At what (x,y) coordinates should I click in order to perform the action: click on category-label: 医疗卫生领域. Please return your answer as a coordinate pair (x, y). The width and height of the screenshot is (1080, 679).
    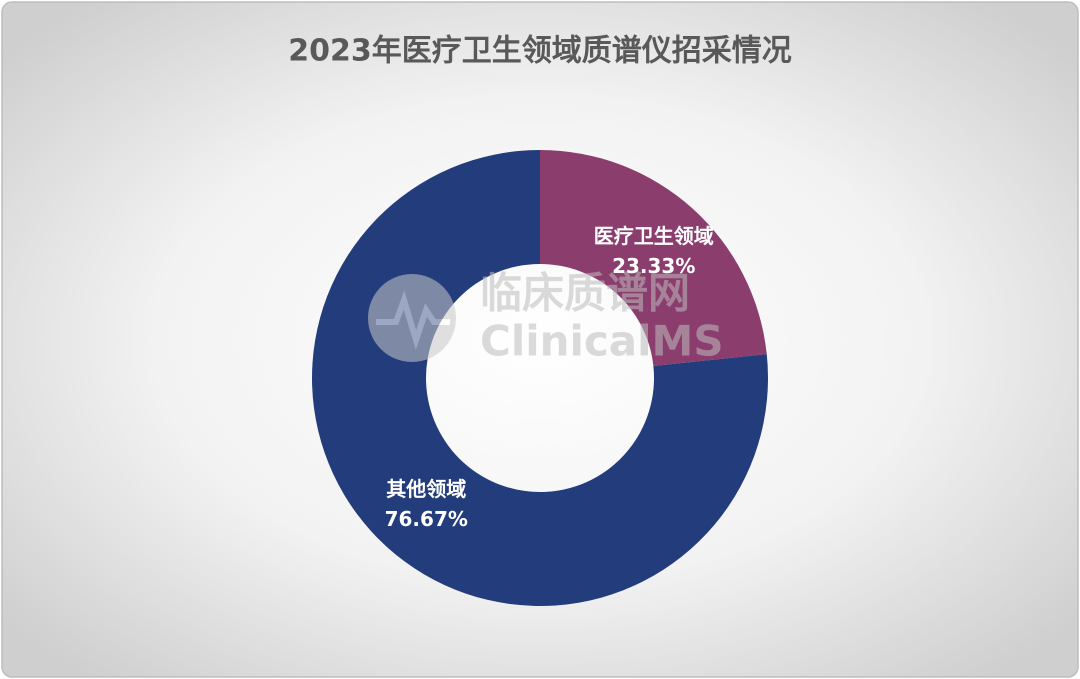
    Looking at the image, I should click on (654, 236).